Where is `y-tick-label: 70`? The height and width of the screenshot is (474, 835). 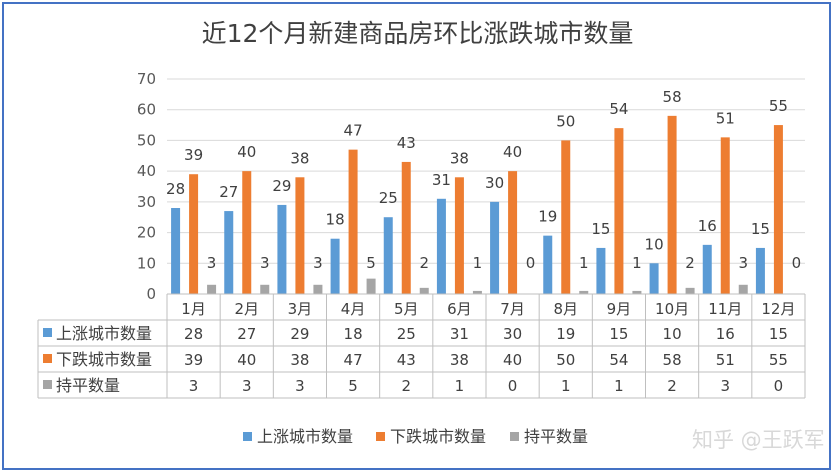
y-tick-label: 70 is located at coordinates (146, 79).